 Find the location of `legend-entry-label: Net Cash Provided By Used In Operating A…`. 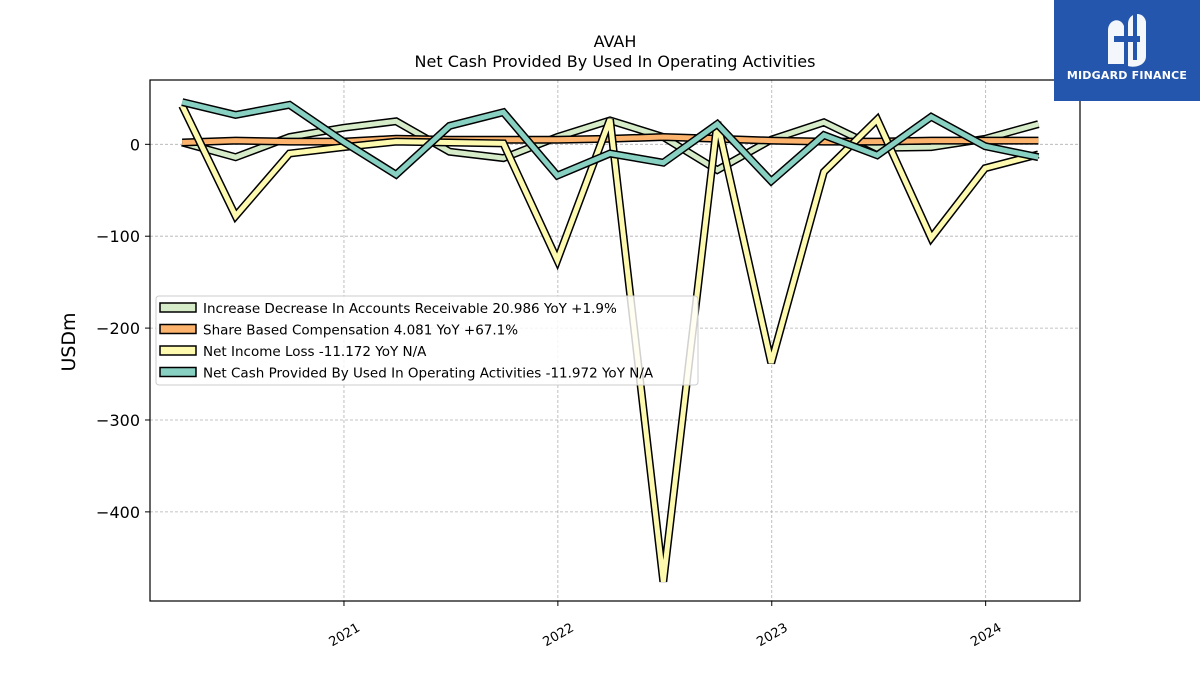

legend-entry-label: Net Cash Provided By Used In Operating A… is located at coordinates (428, 374).